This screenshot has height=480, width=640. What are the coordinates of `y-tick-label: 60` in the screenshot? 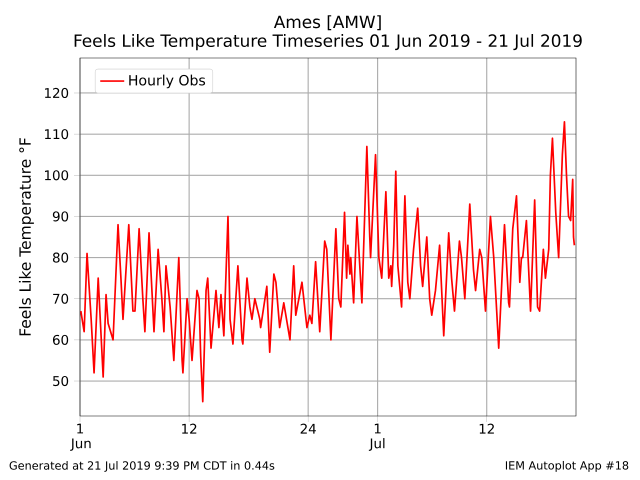 It's located at (60, 339).